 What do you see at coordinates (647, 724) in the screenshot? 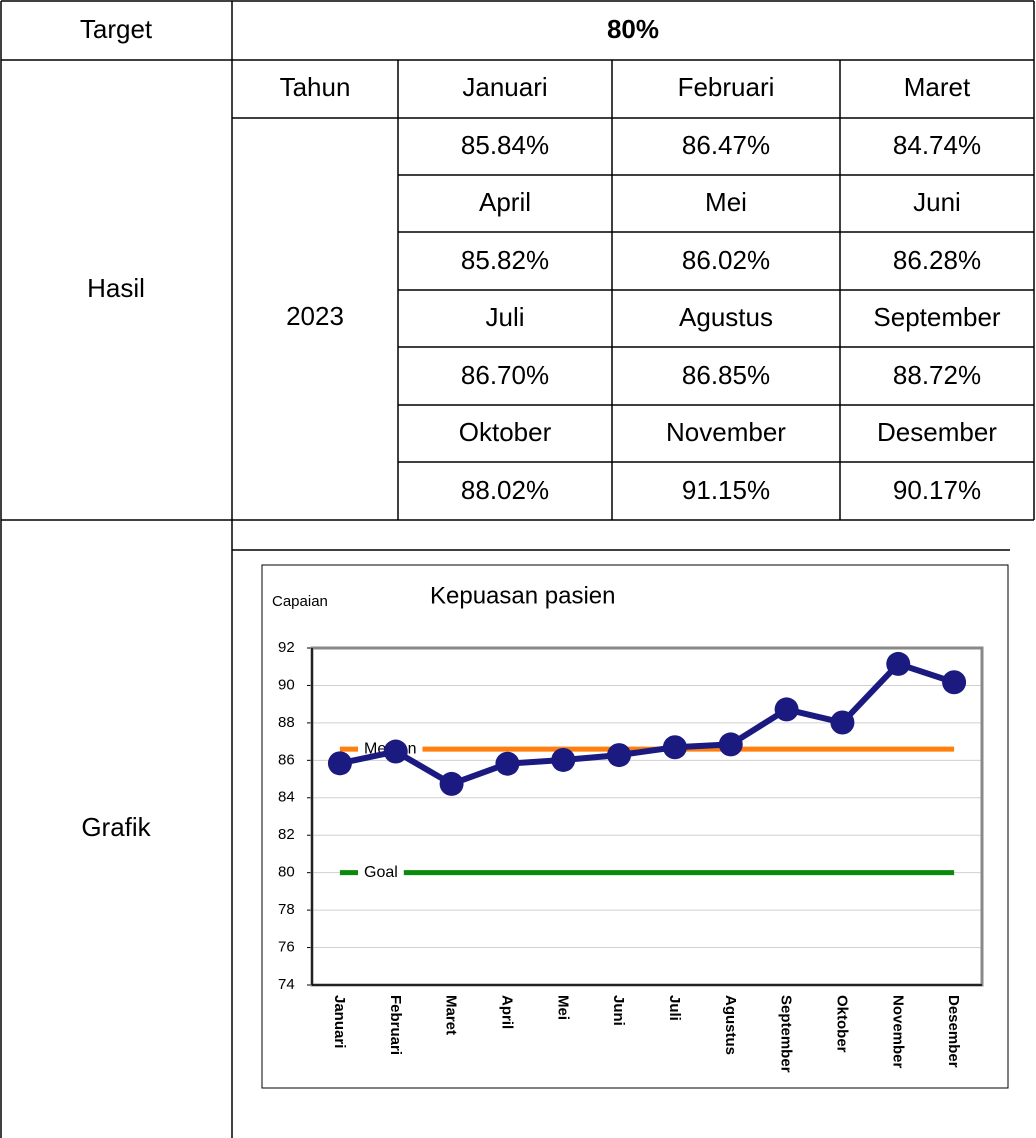
I see `series-line` at bounding box center [647, 724].